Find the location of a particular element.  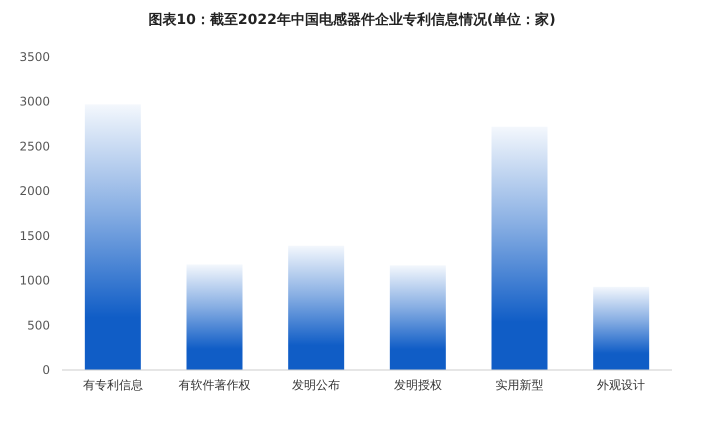

y-tick-label: 2000 is located at coordinates (34, 191).